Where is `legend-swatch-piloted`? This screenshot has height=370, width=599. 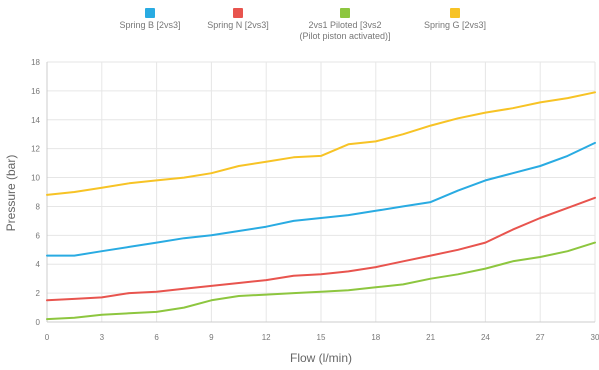 legend-swatch-piloted is located at coordinates (345, 13).